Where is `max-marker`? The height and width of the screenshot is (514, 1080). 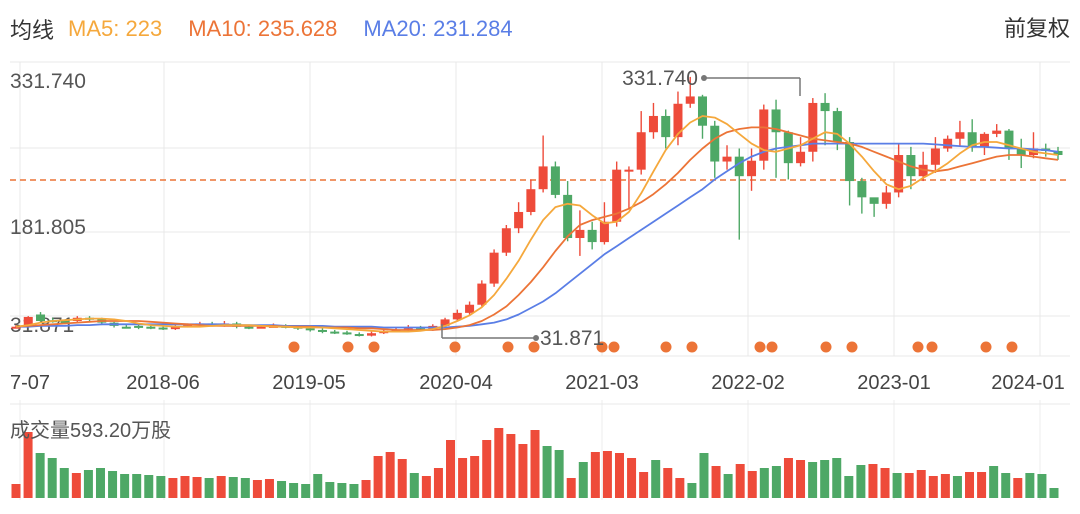
max-marker is located at coordinates (704, 78).